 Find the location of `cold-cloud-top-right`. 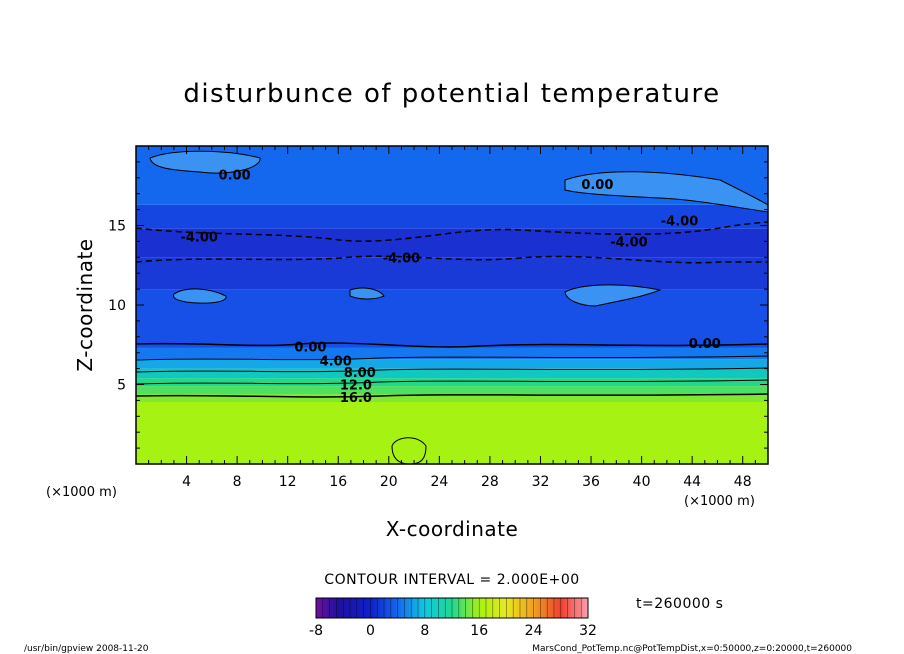

cold-cloud-top-right is located at coordinates (666, 192).